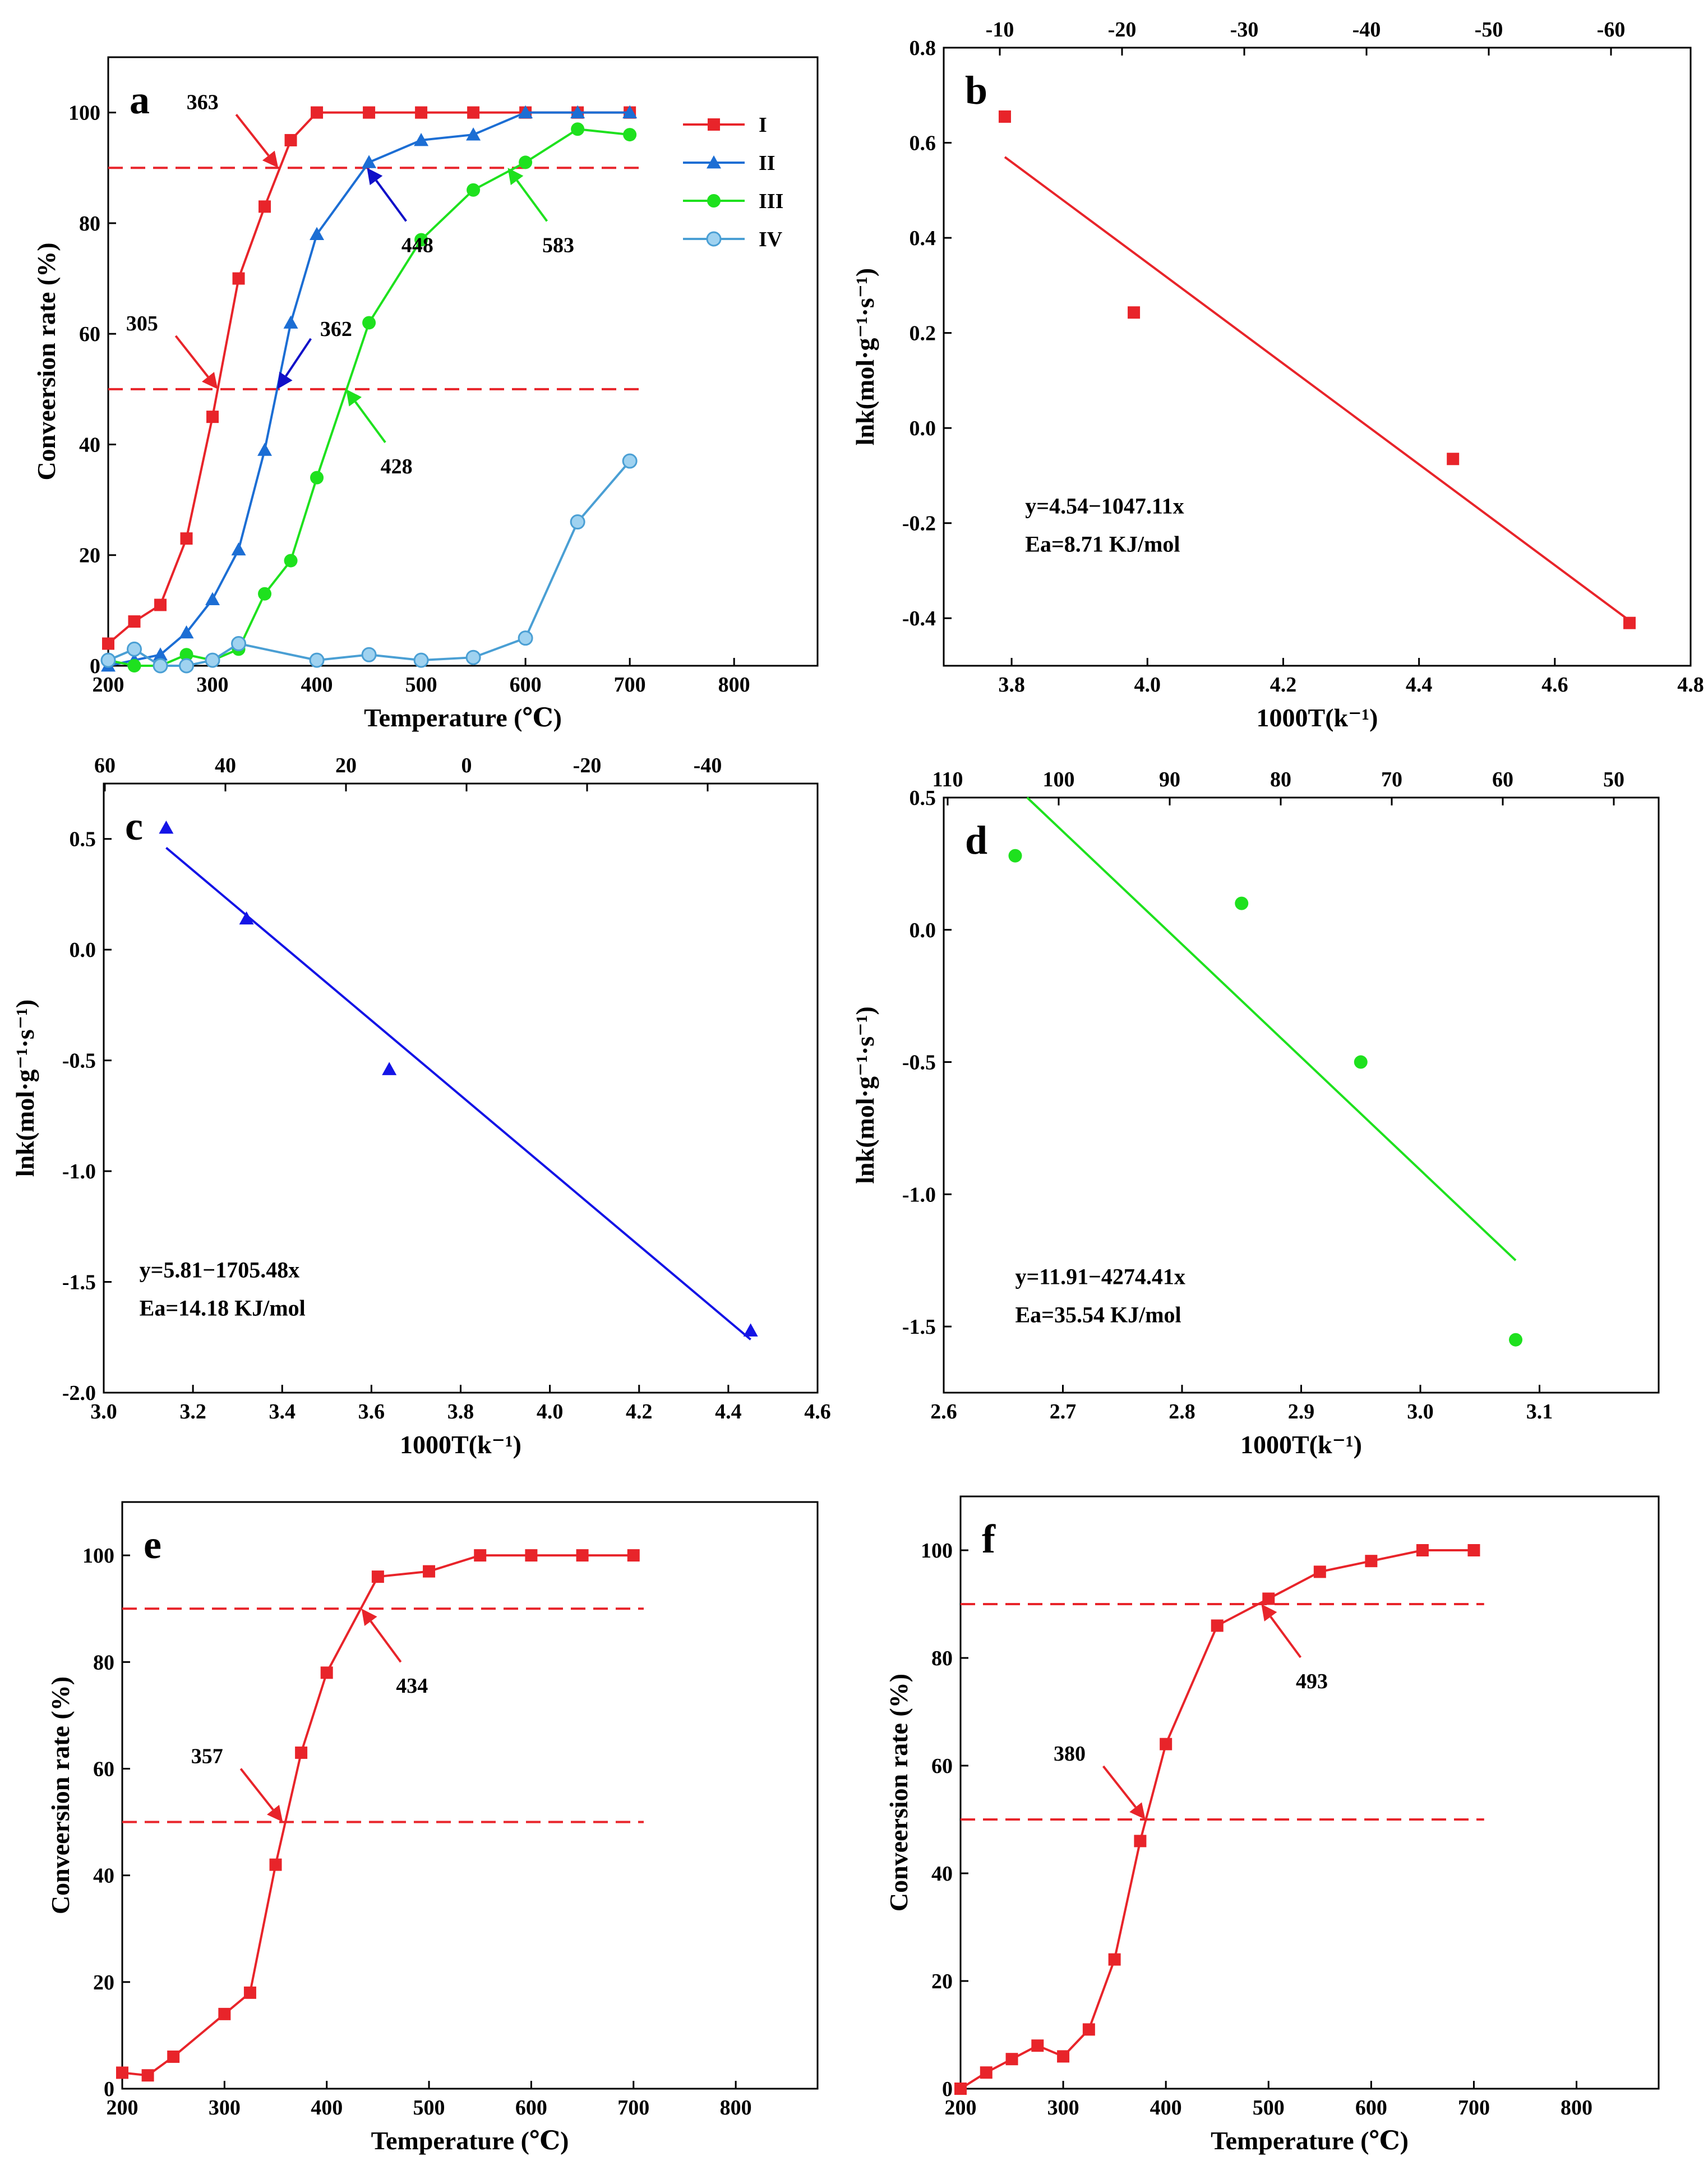  I want to click on y-tick-label: -0.5, so click(79, 1061).